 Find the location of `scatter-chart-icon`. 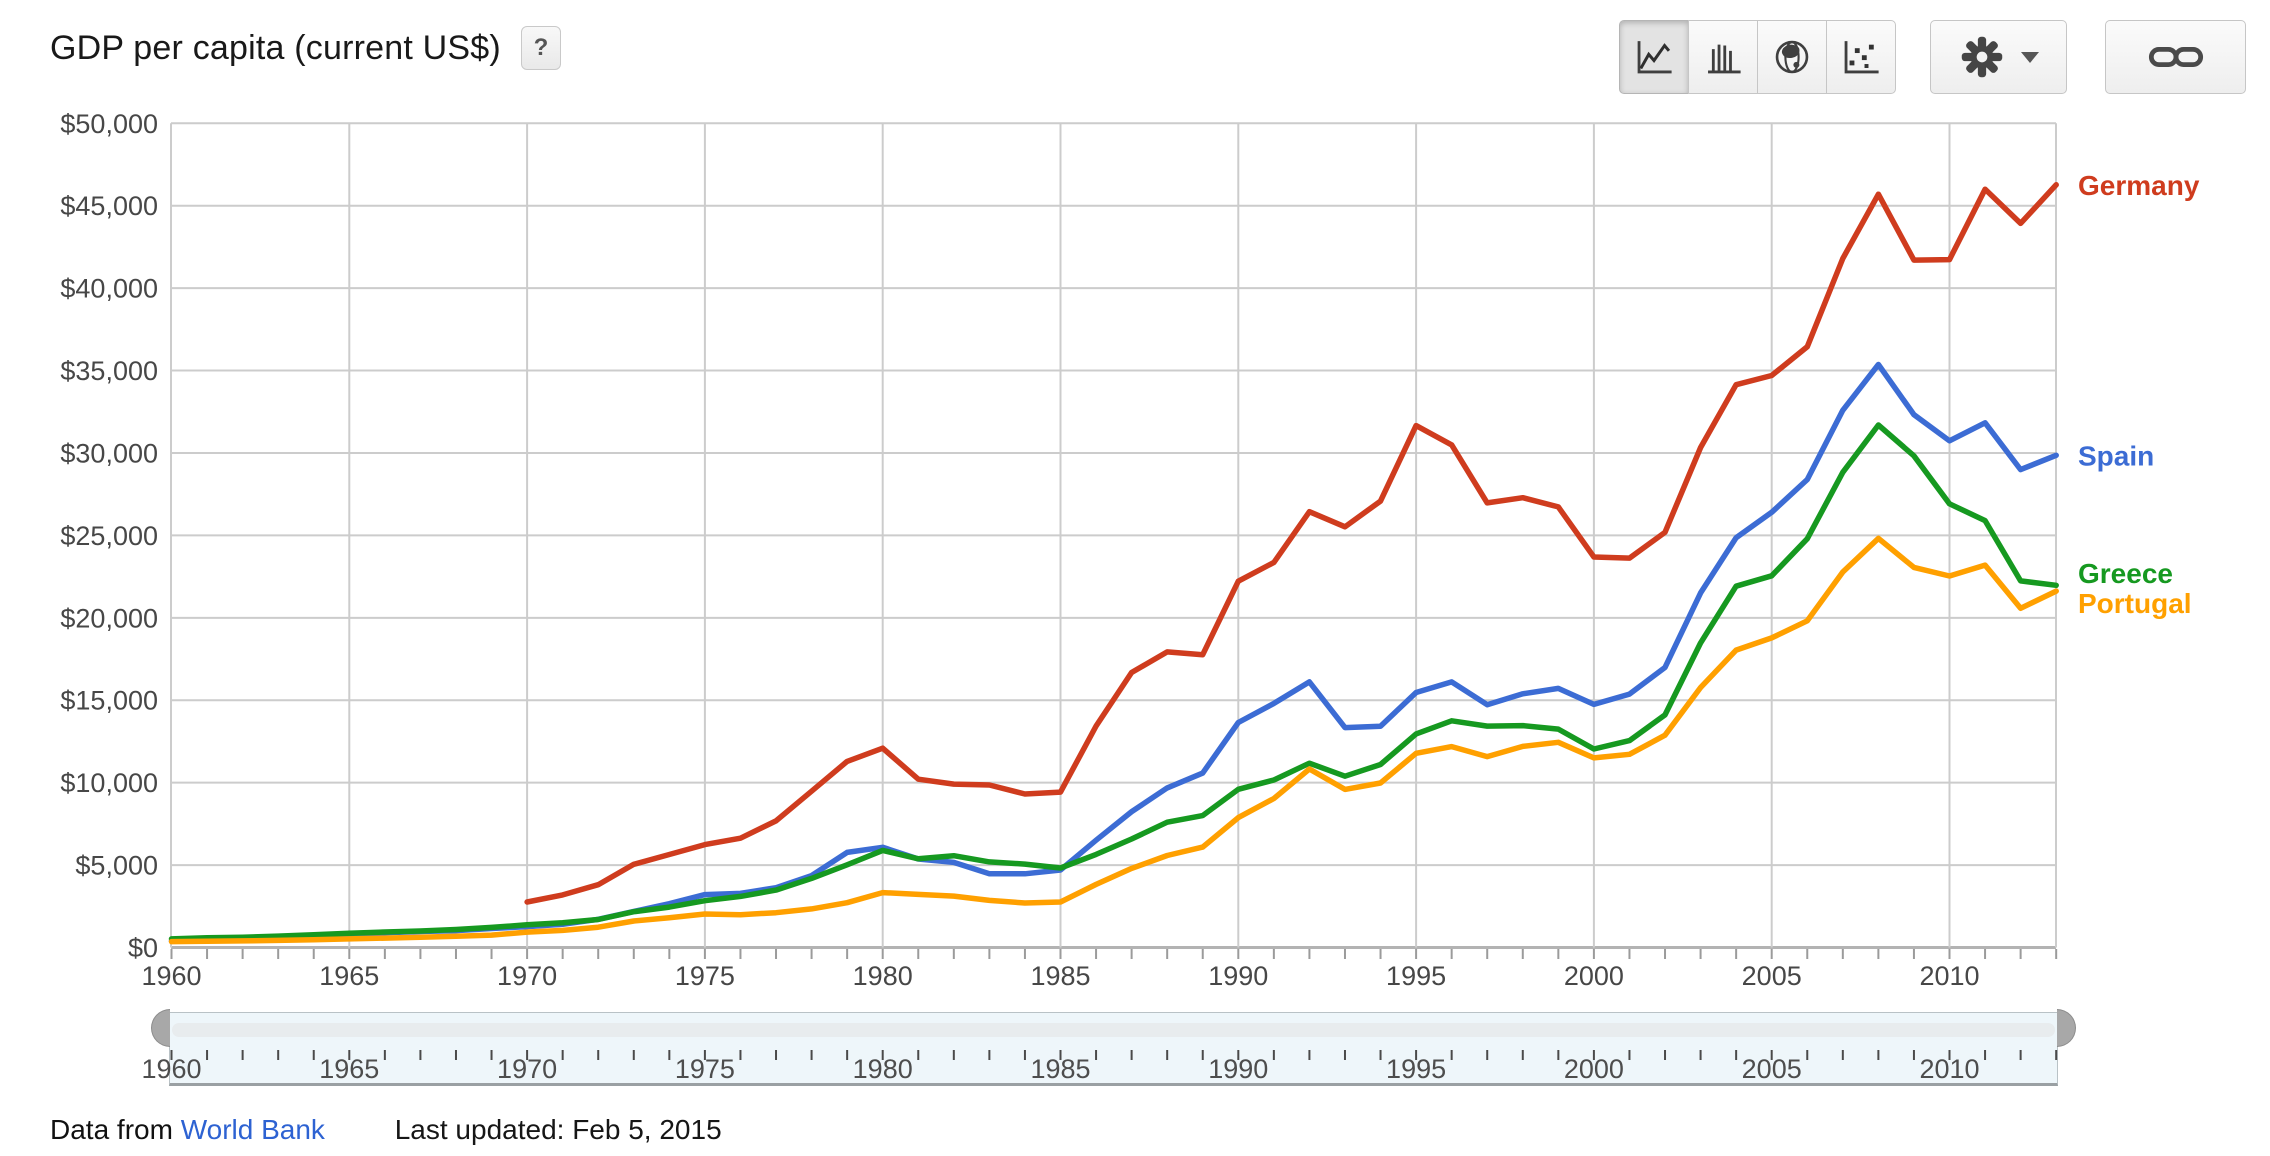

scatter-chart-icon is located at coordinates (1861, 57).